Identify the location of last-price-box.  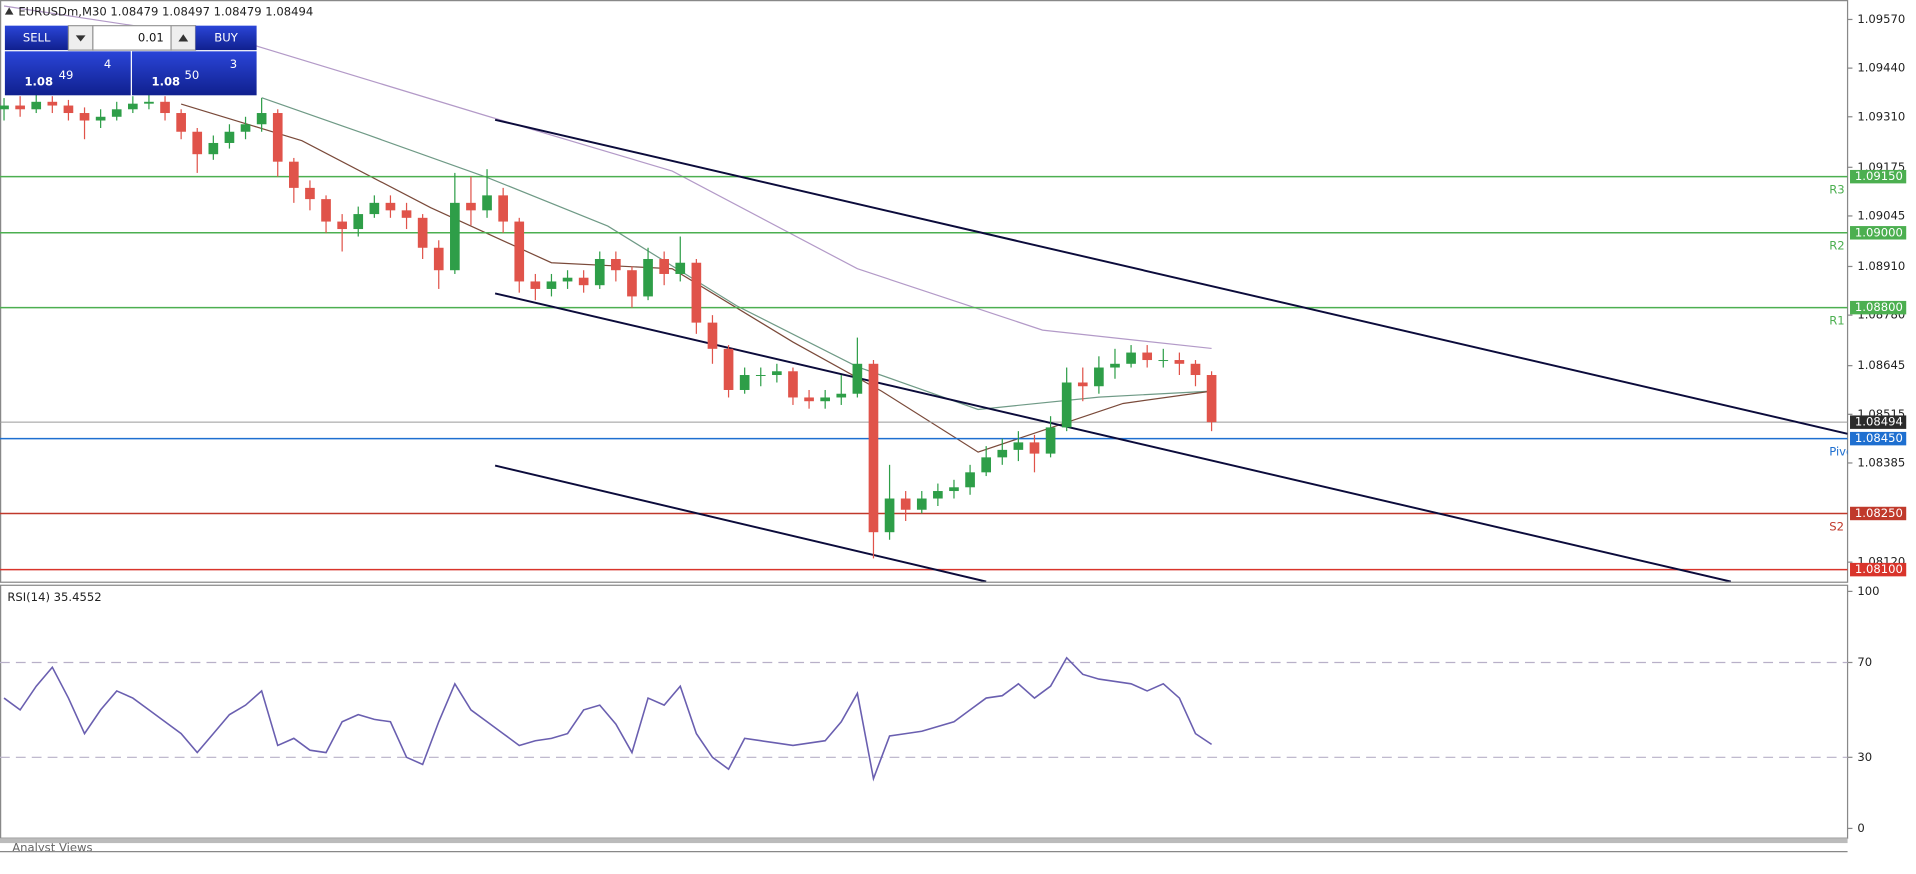
(1878, 422).